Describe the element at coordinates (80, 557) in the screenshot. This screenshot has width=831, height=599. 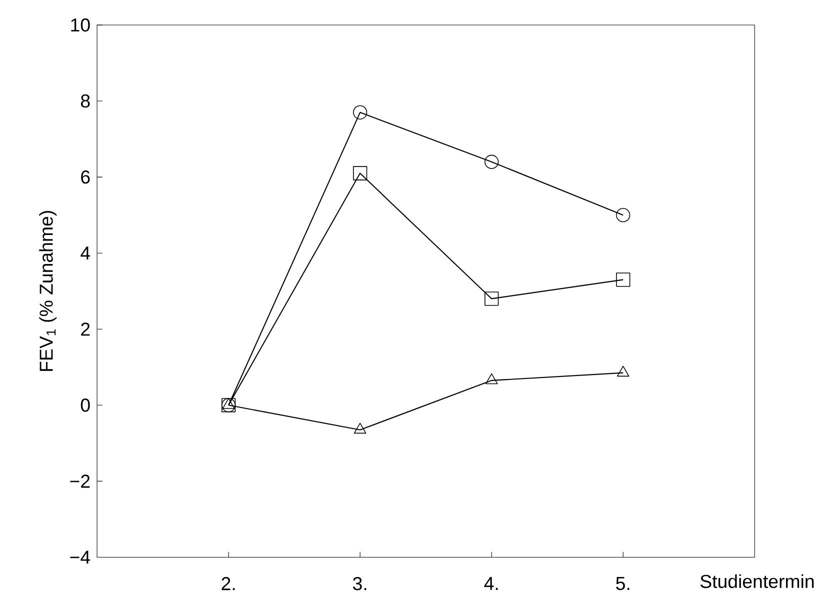
I see `y-tick-label: −4` at that location.